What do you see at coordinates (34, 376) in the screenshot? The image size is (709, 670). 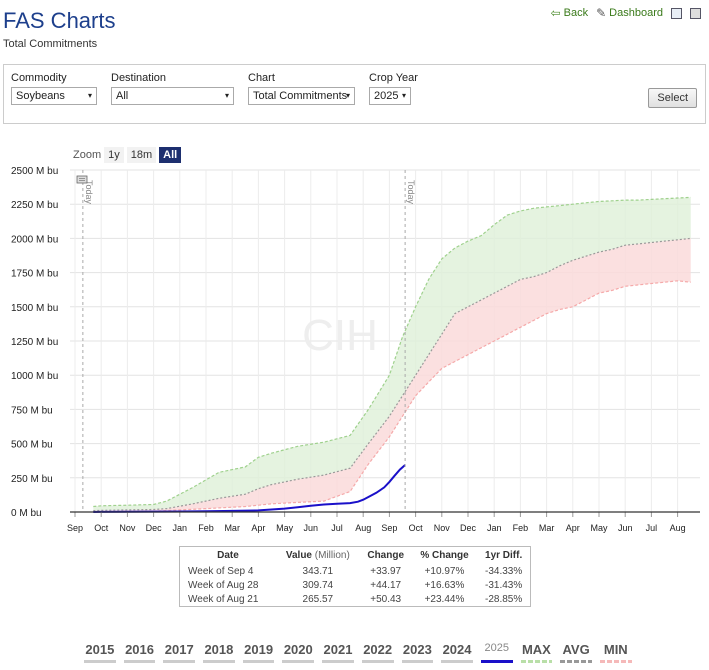 I see `y-tick-label: 1000 M bu` at bounding box center [34, 376].